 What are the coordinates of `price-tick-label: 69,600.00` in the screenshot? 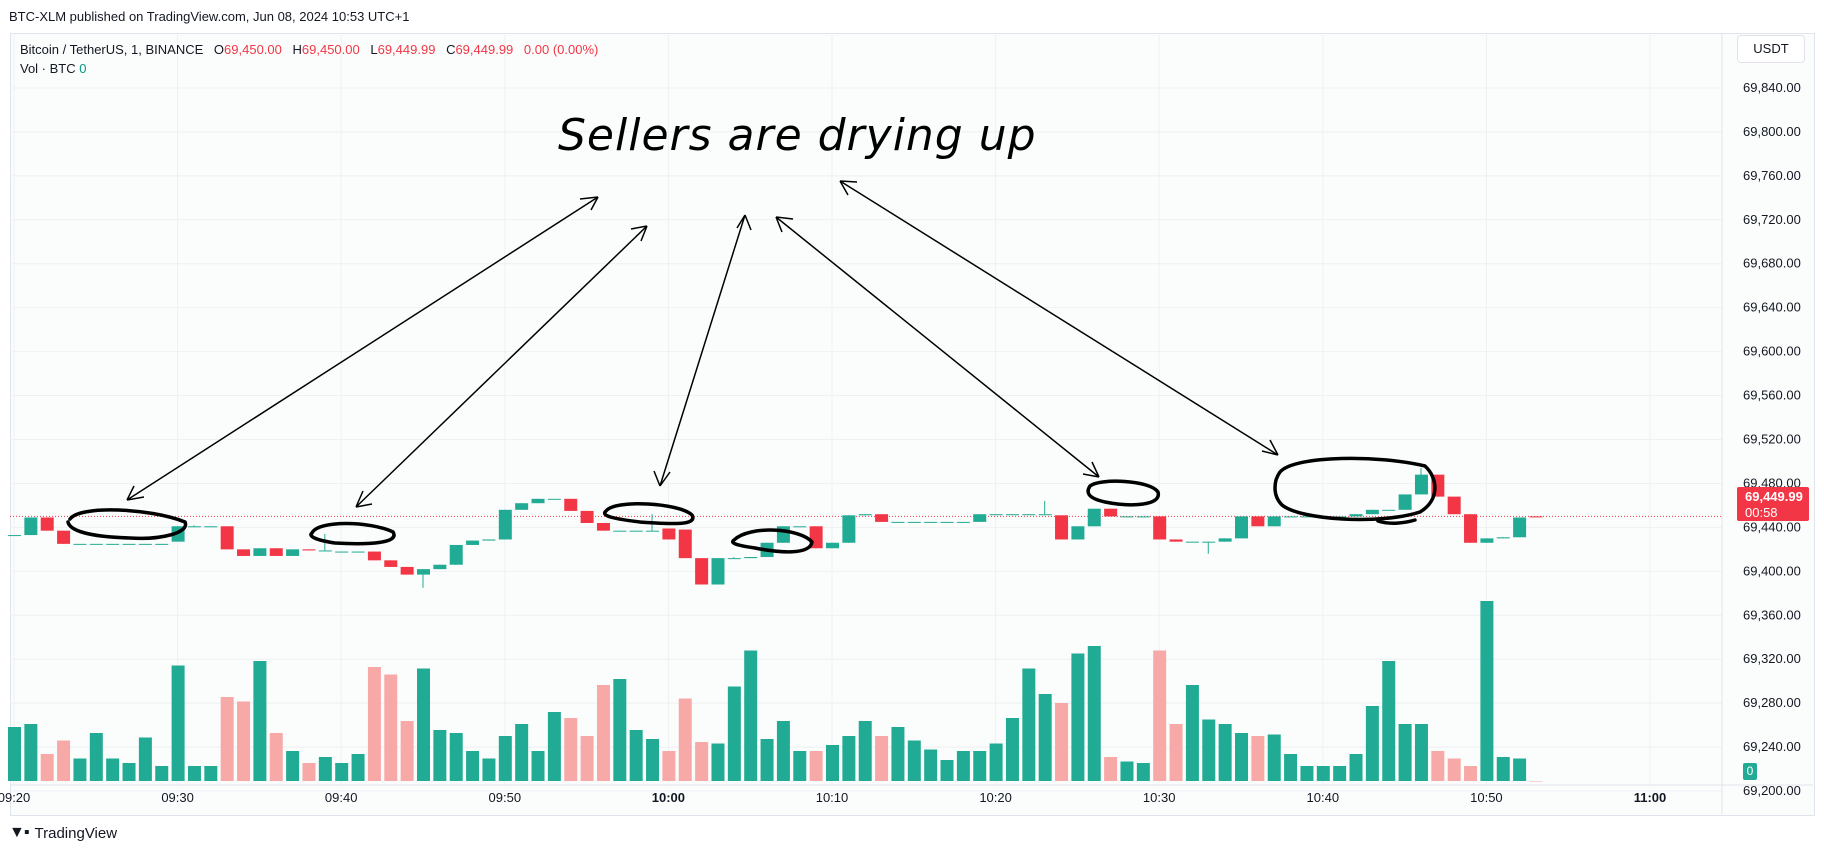 It's located at (1772, 351).